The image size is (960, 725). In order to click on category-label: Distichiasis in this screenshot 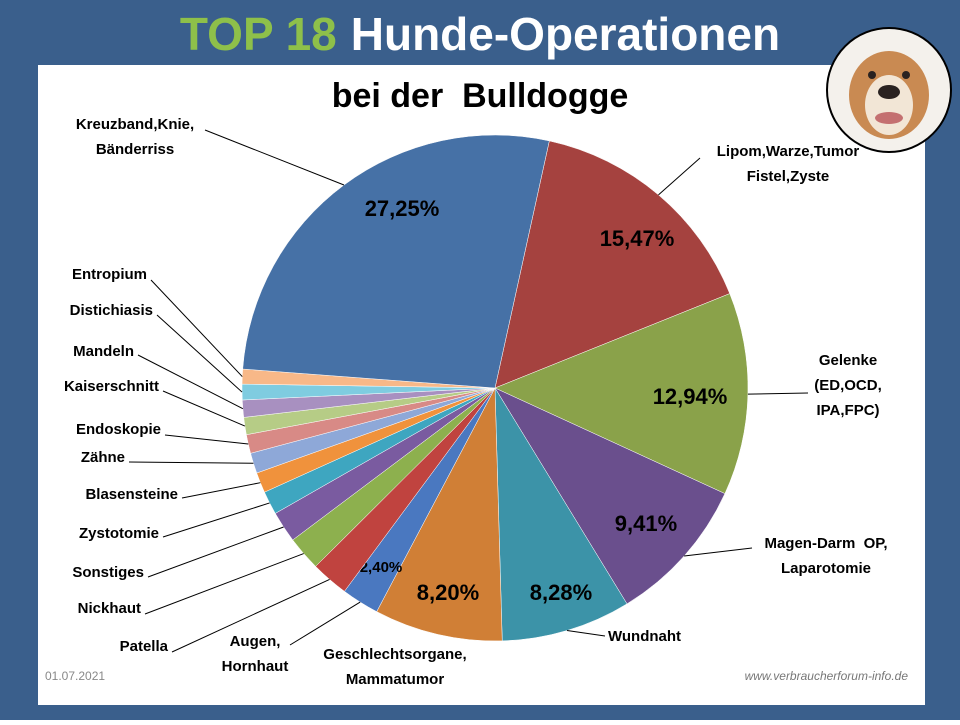, I will do `click(111, 310)`.